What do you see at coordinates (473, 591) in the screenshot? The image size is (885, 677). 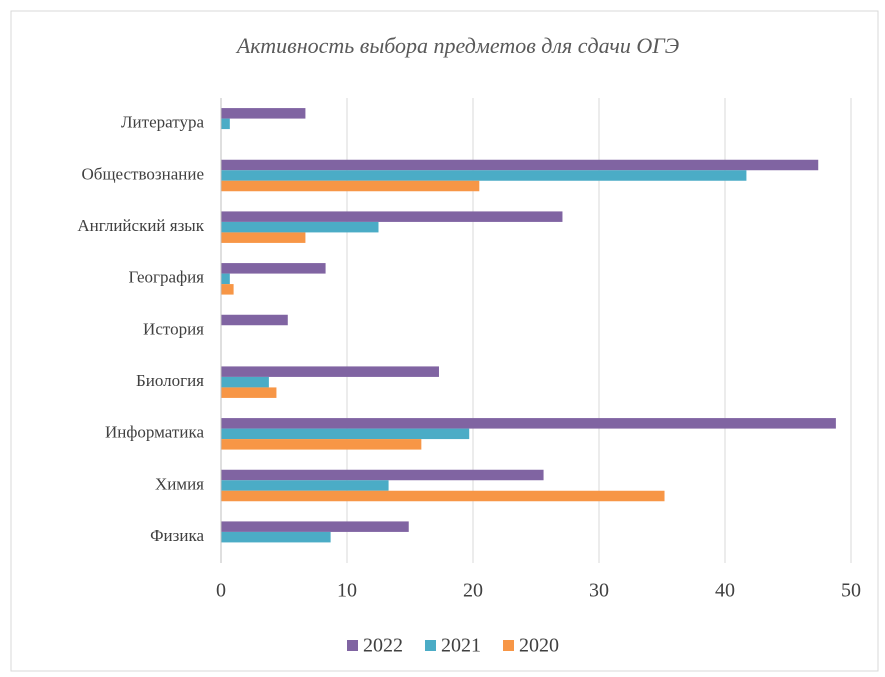 I see `x-tick-label: 20` at bounding box center [473, 591].